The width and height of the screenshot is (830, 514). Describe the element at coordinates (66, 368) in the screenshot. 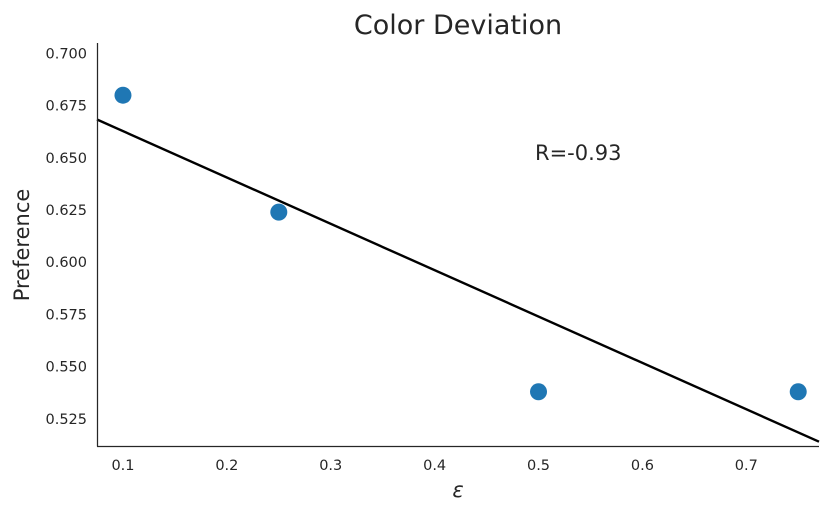

I see `y-tick-label: 0.550` at that location.